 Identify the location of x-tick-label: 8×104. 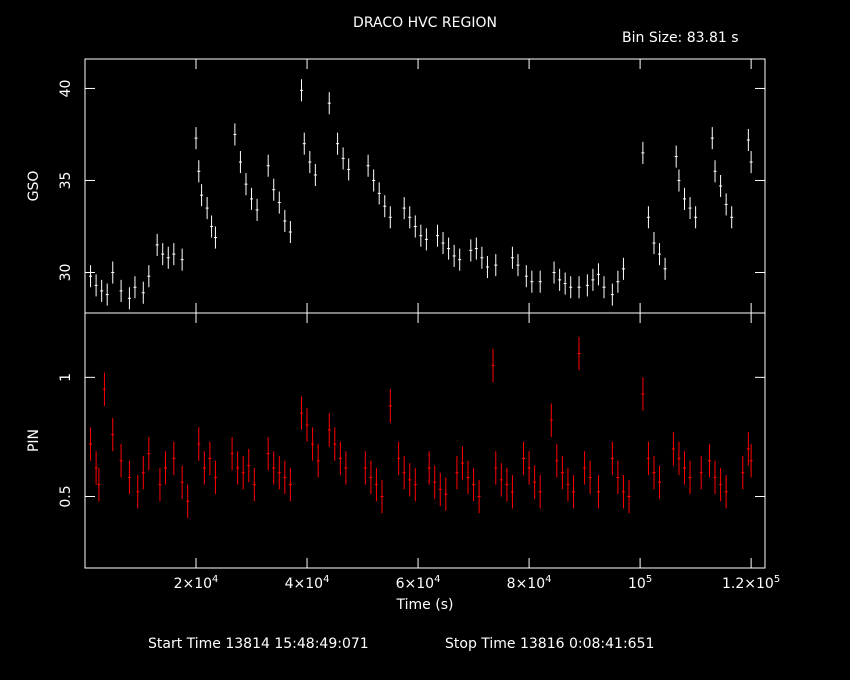
(529, 583).